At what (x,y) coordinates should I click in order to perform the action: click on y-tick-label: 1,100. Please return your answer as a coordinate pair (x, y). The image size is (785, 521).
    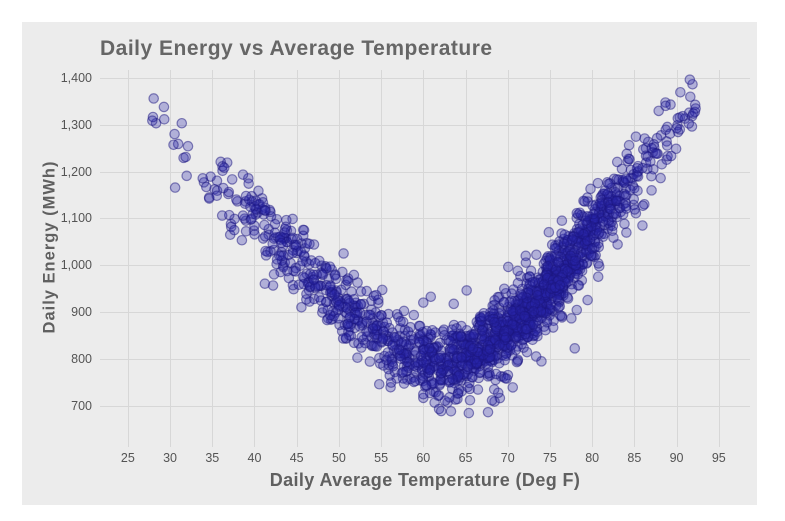
    Looking at the image, I should click on (76, 218).